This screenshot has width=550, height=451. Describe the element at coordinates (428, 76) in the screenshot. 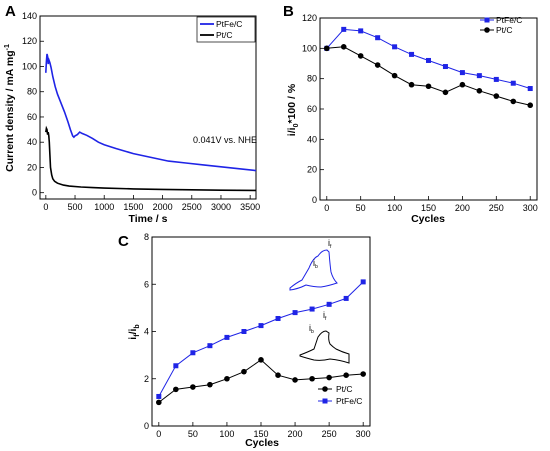

I see `panel-b-series-line-pt-c` at that location.